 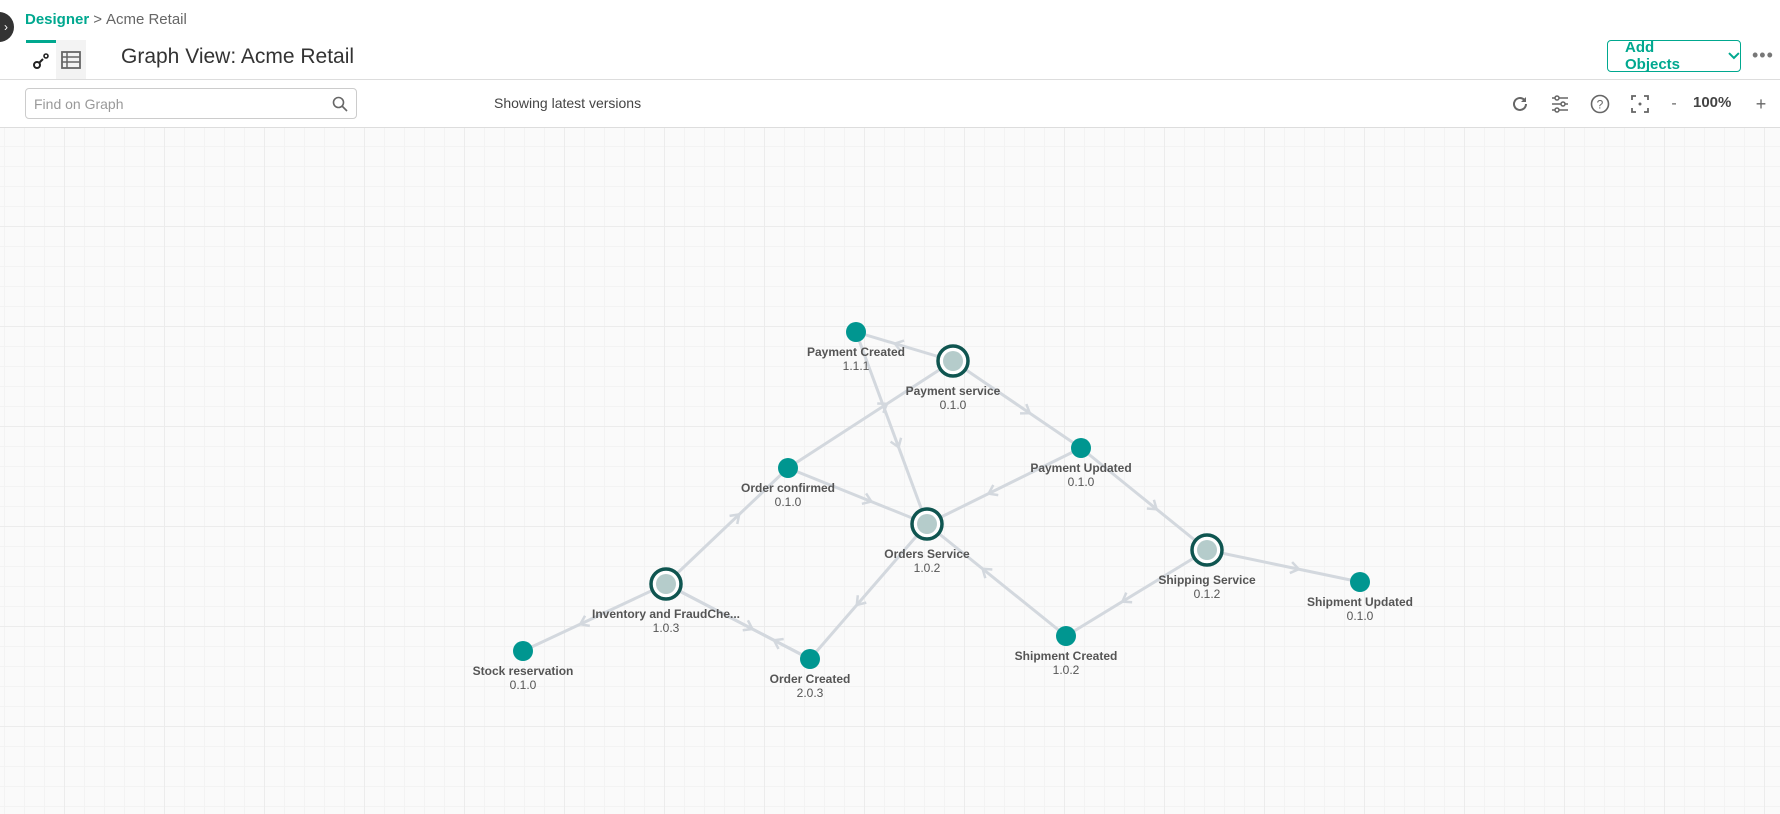 I want to click on edge-payment-service-to-payment-created, so click(x=904, y=346).